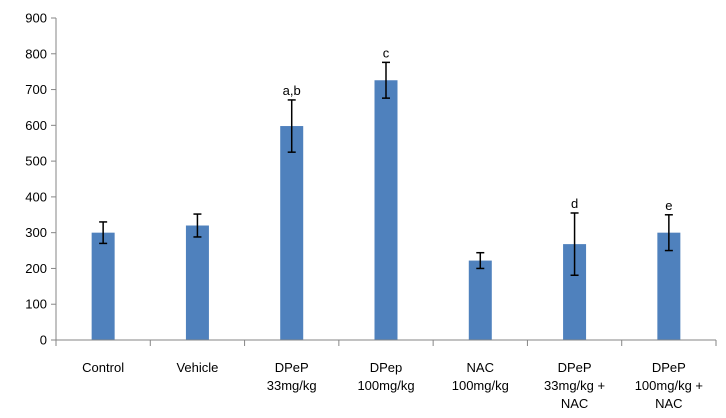 This screenshot has width=726, height=418. What do you see at coordinates (668, 205) in the screenshot?
I see `significance-label: e` at bounding box center [668, 205].